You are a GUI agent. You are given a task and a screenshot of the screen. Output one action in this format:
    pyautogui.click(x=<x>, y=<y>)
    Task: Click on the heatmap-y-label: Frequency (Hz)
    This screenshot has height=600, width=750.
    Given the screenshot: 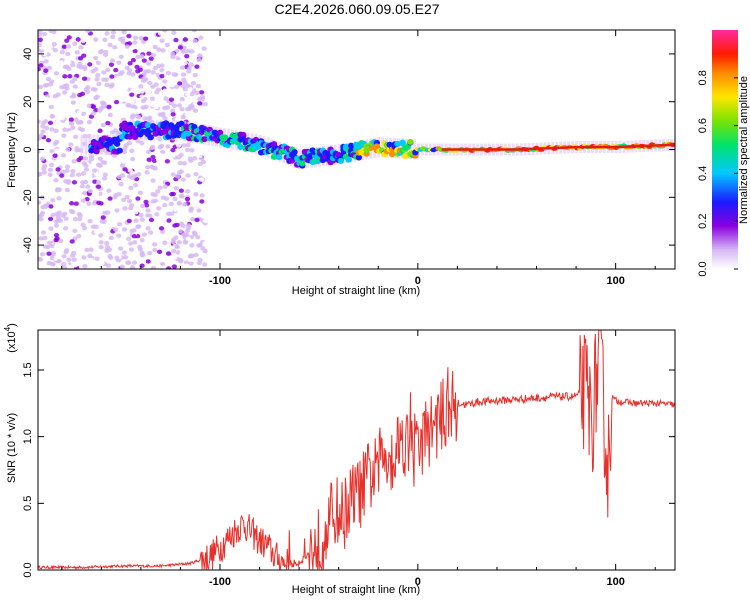 What is the action you would take?
    pyautogui.click(x=12, y=150)
    